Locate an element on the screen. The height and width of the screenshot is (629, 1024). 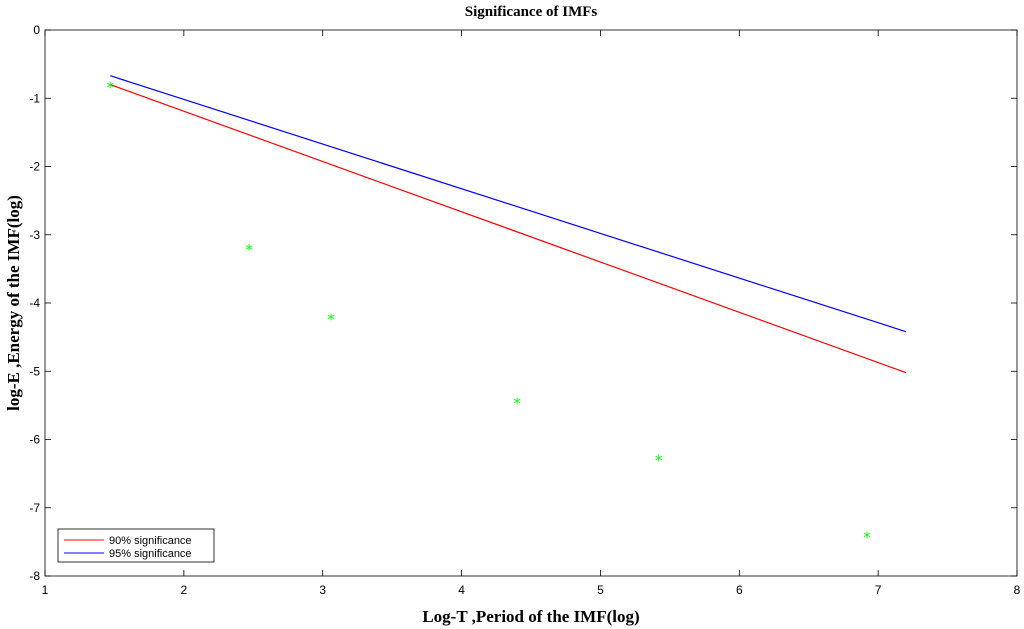
x-tick-label: 1 is located at coordinates (45, 590).